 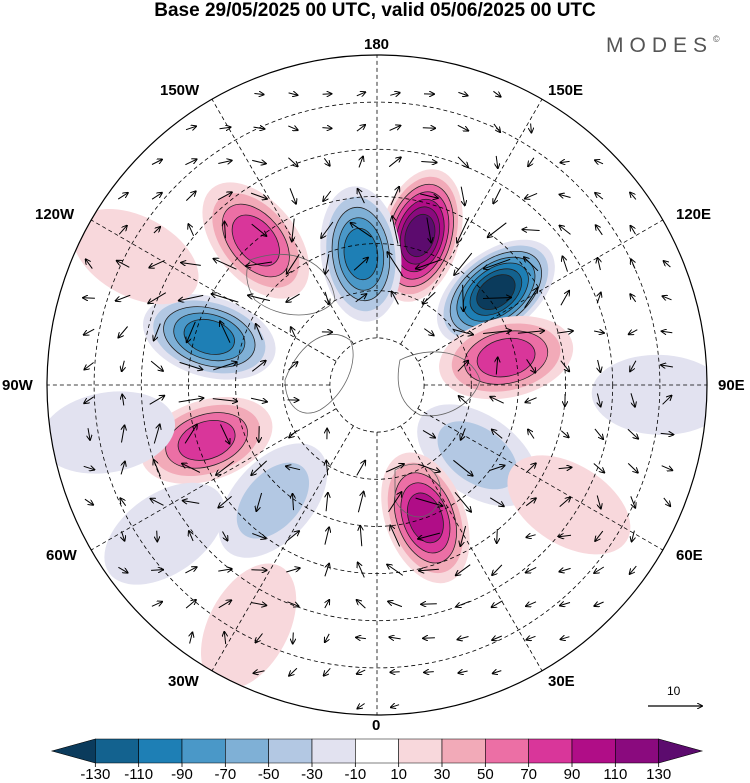 I want to click on colorbar-tick-label: -70, so click(x=225, y=774).